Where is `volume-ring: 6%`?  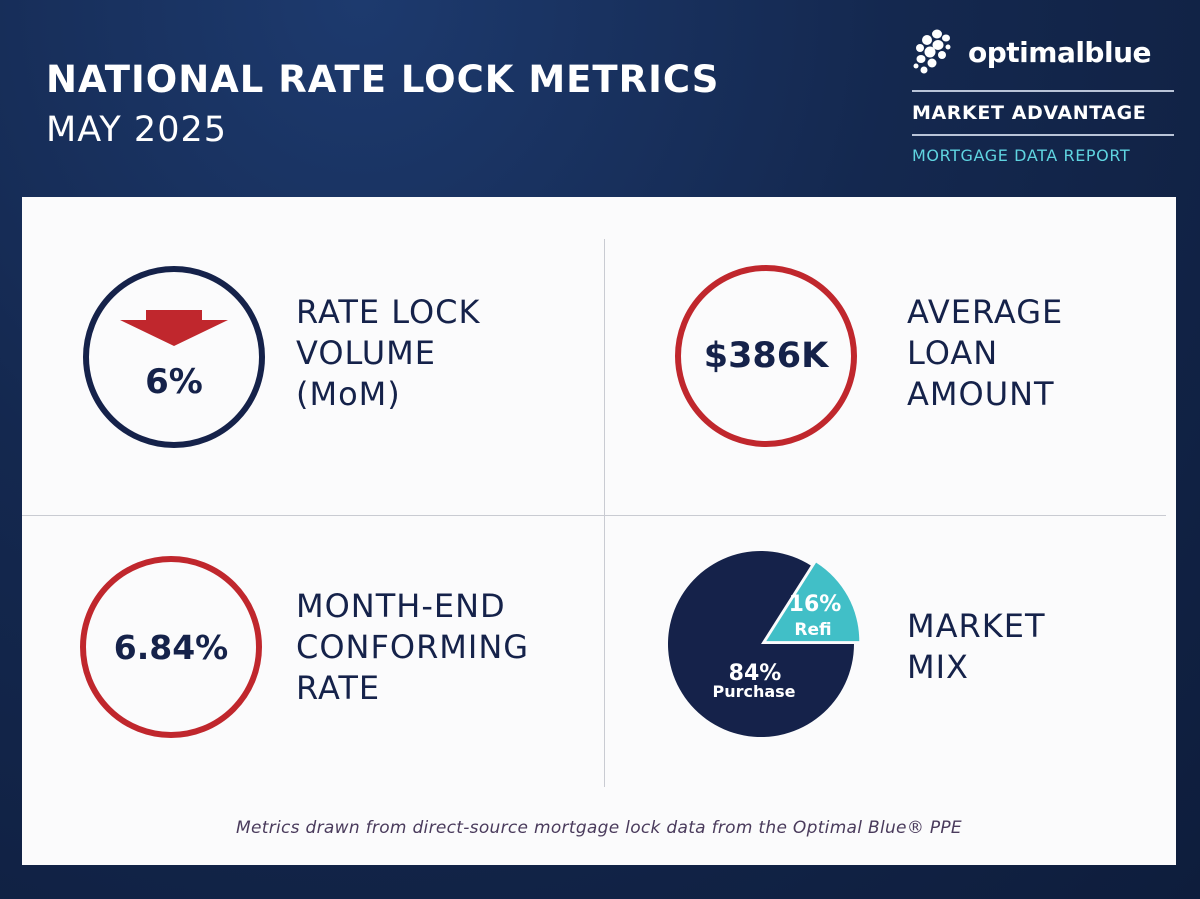 volume-ring: 6% is located at coordinates (174, 357).